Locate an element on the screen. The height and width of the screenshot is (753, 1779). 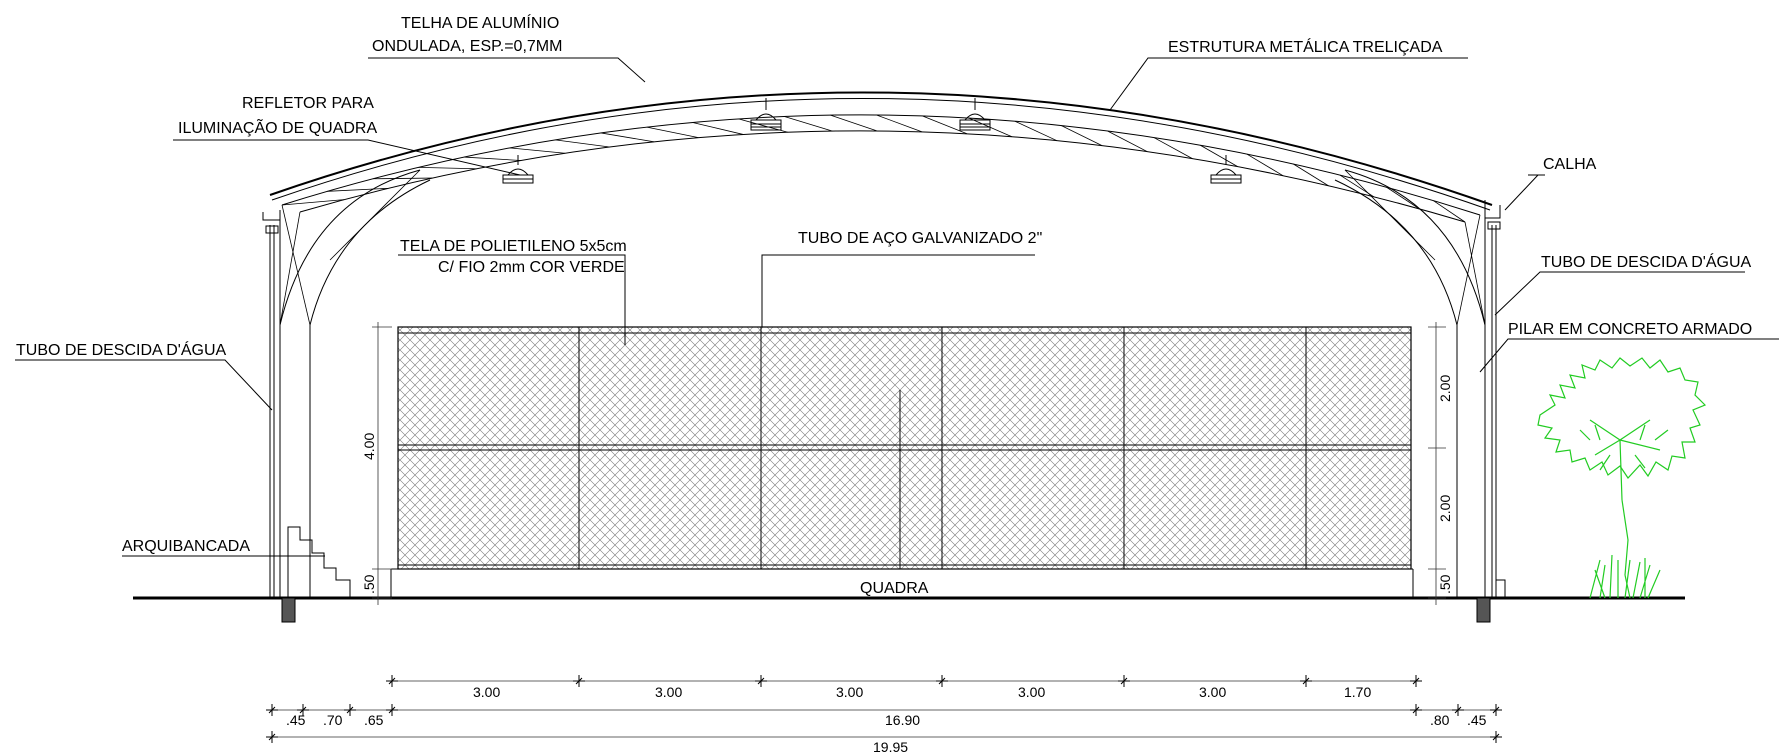
label-telha-2: ONDULADA, ESP.=0,7MM is located at coordinates (467, 46).